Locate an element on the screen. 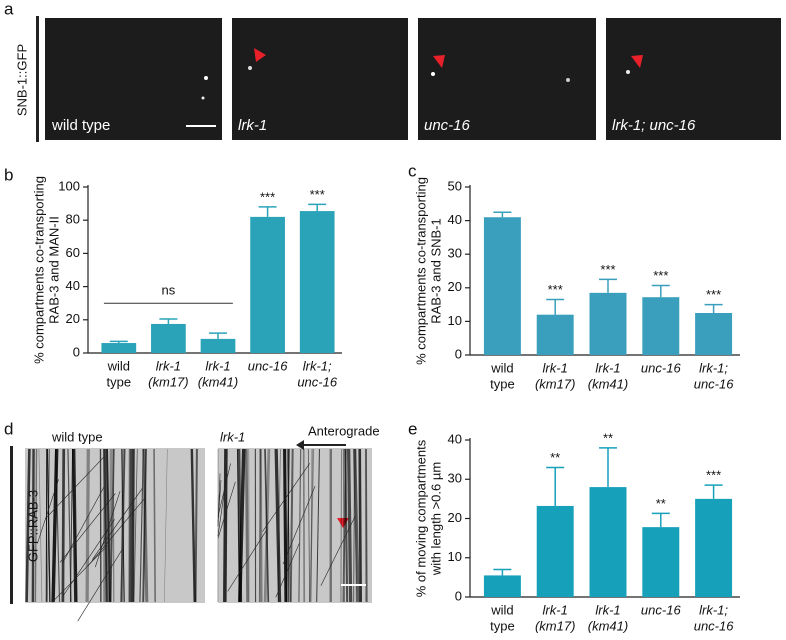 Image resolution: width=786 pixels, height=640 pixels. direction-label: Anterograde is located at coordinates (344, 430).